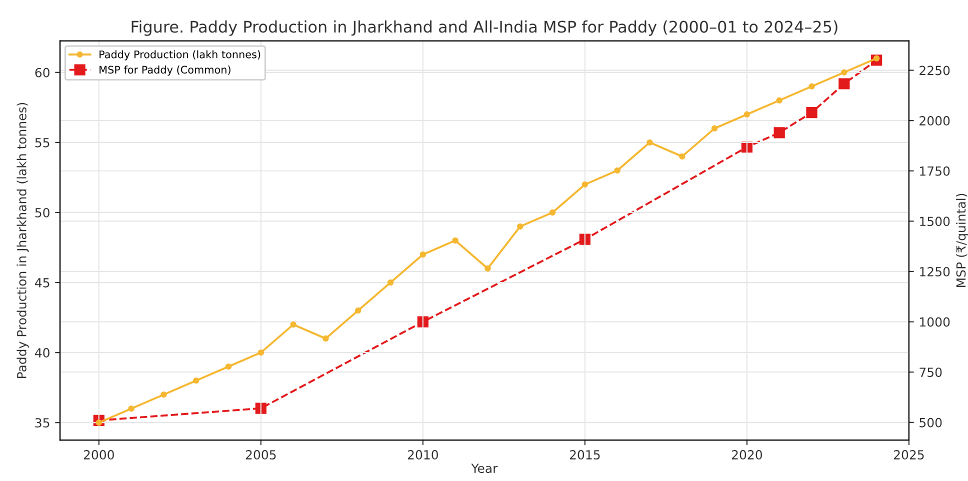 The height and width of the screenshot is (481, 968). Describe the element at coordinates (931, 423) in the screenshot. I see `y2-tick-label: 500` at that location.